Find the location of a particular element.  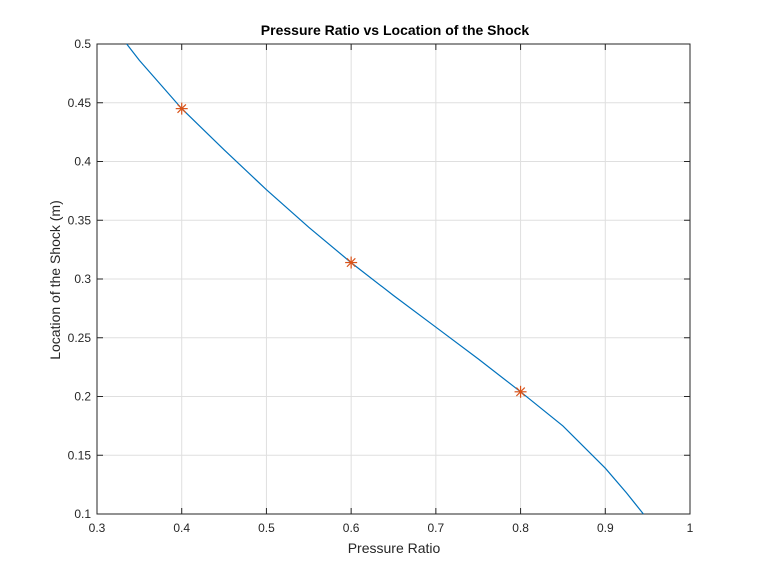

x-tick-label: 0.5 is located at coordinates (266, 528).